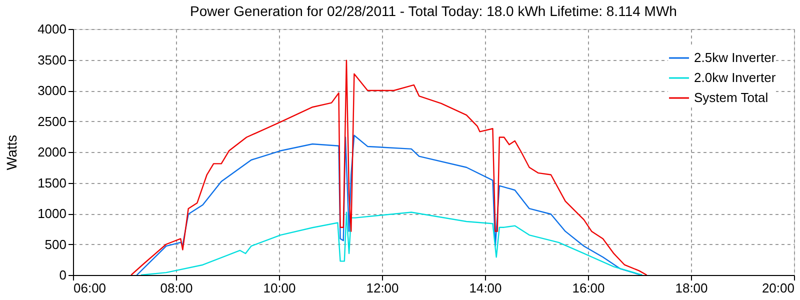  What do you see at coordinates (735, 57) in the screenshot?
I see `legend-label: 2.5kw Inverter` at bounding box center [735, 57].